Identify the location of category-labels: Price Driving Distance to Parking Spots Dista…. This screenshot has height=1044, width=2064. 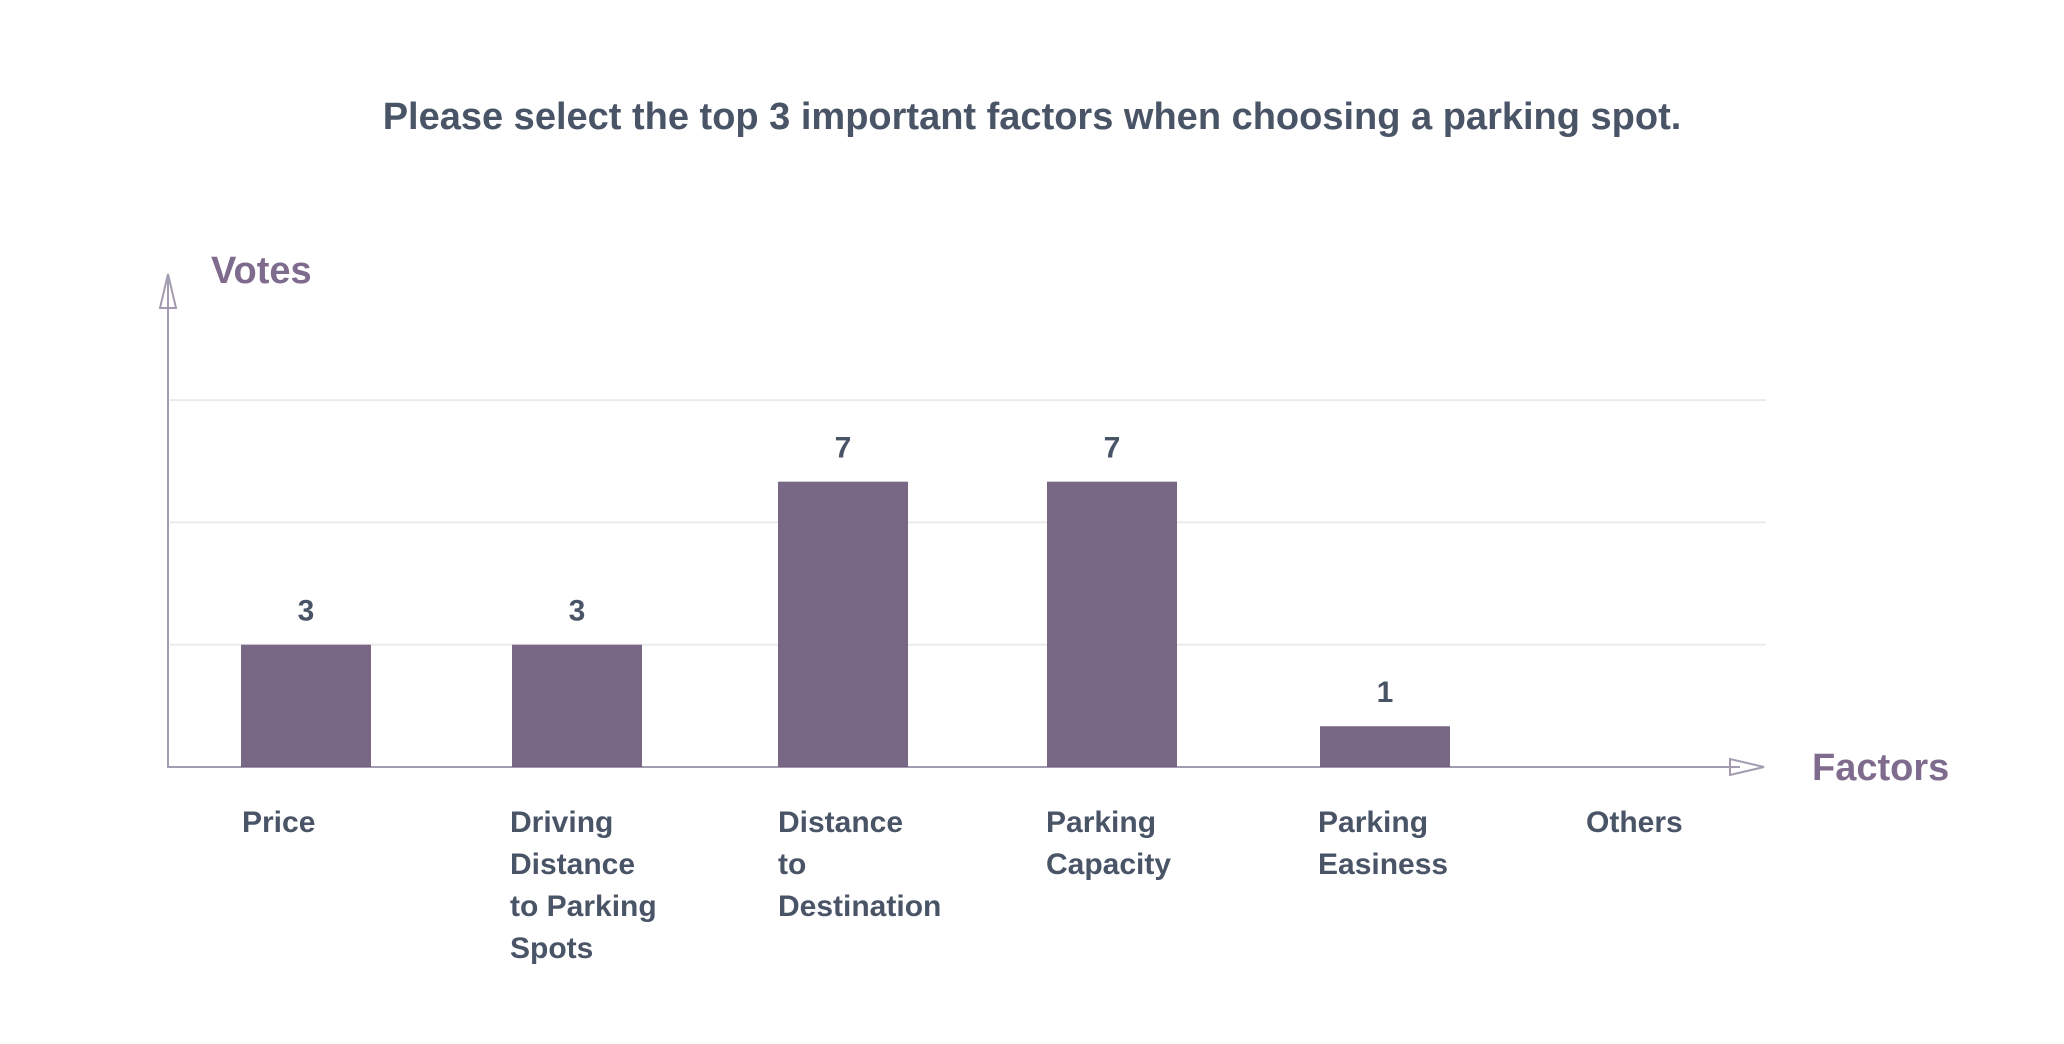
(962, 885).